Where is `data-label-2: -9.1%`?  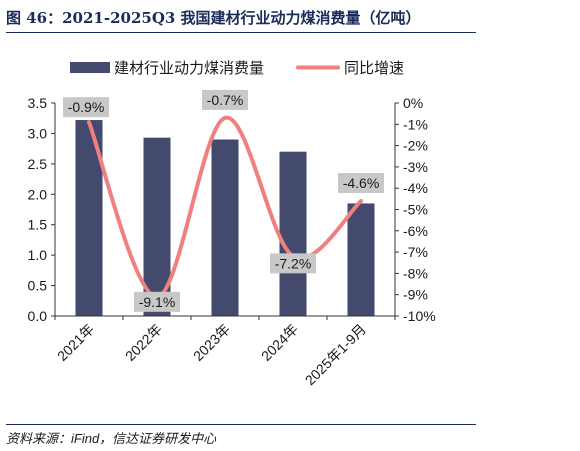
data-label-2: -9.1% is located at coordinates (157, 301).